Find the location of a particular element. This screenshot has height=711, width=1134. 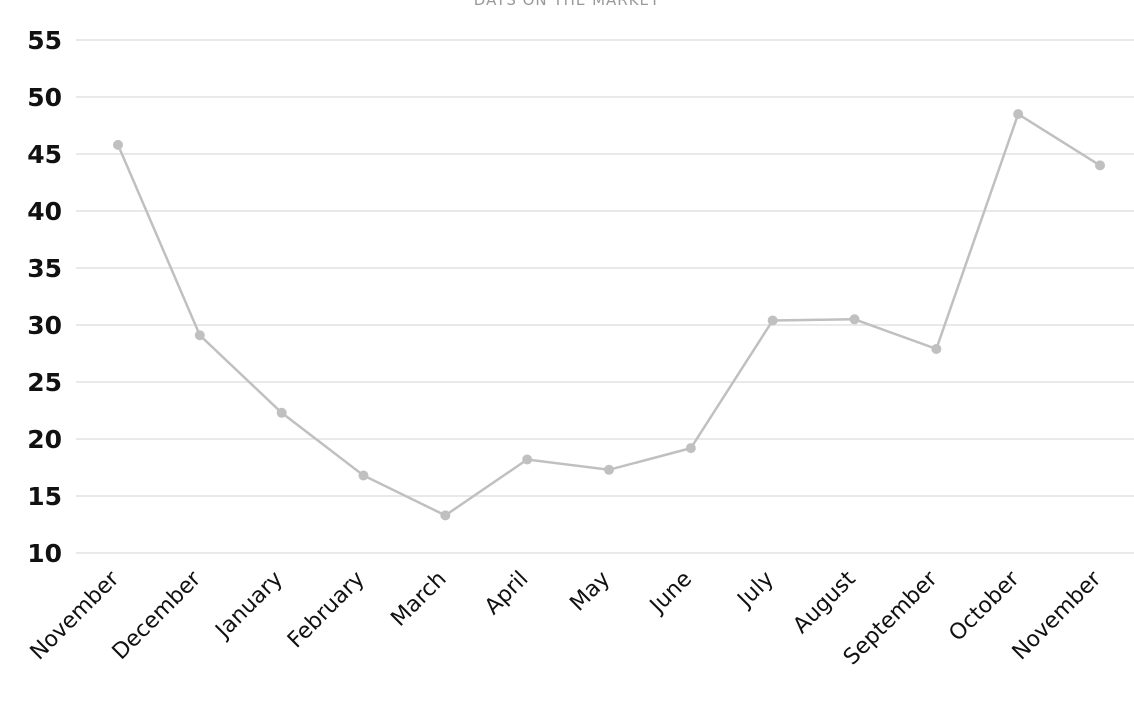

x-tick-label: July is located at coordinates (755, 590).